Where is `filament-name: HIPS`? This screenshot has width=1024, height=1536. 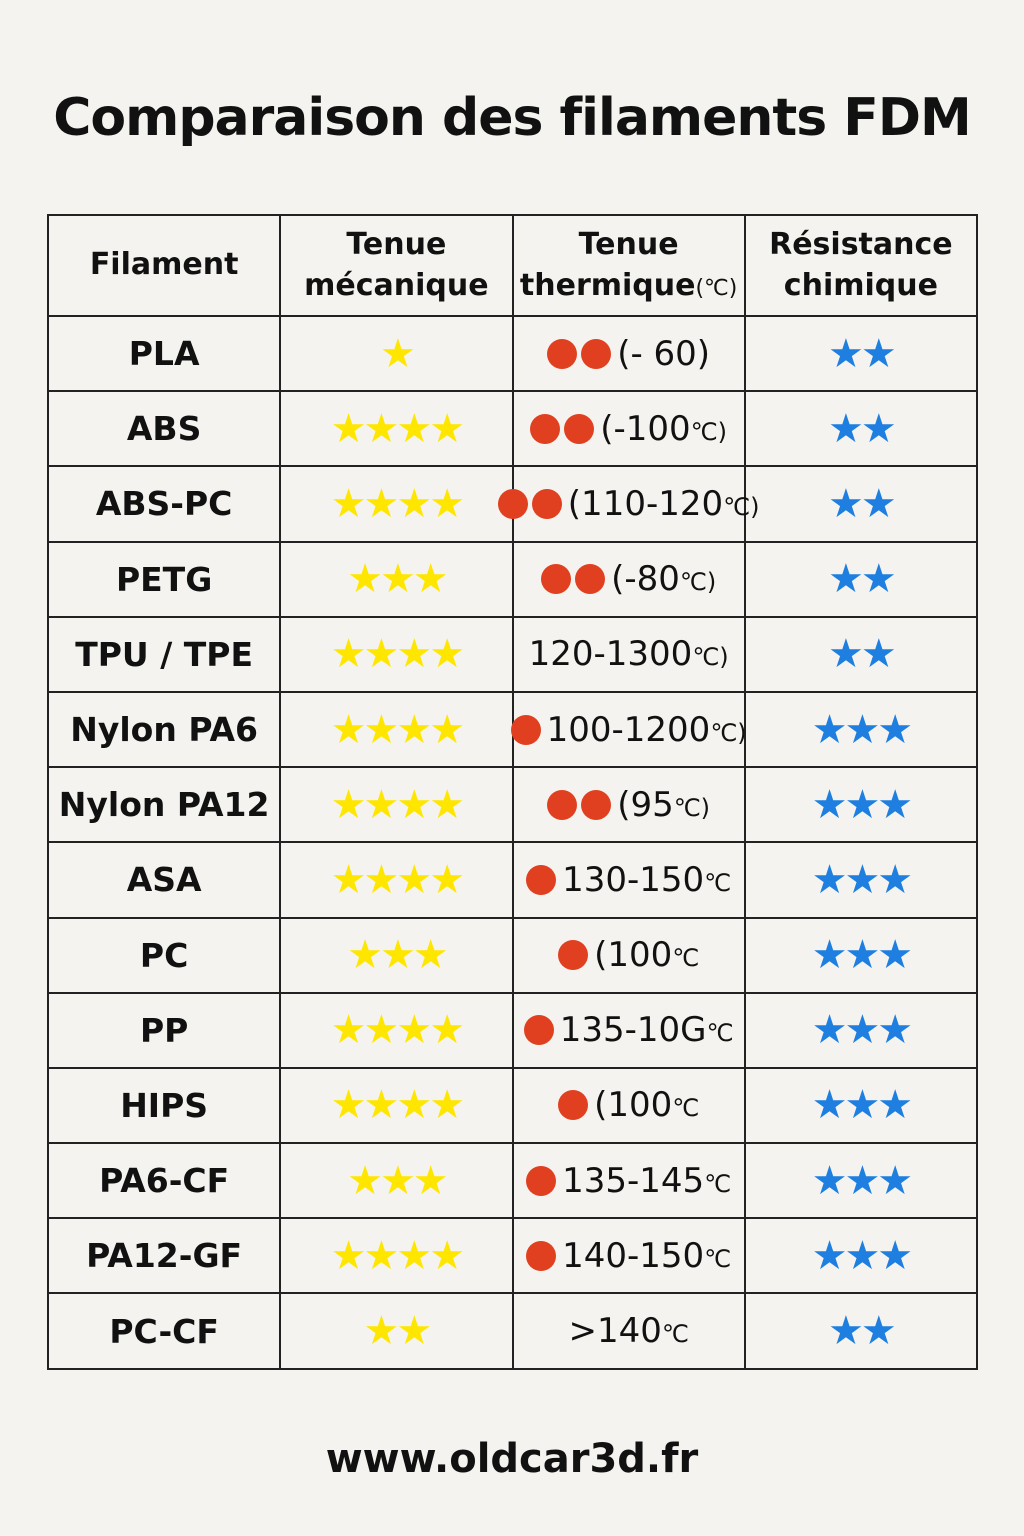 filament-name: HIPS is located at coordinates (164, 1105).